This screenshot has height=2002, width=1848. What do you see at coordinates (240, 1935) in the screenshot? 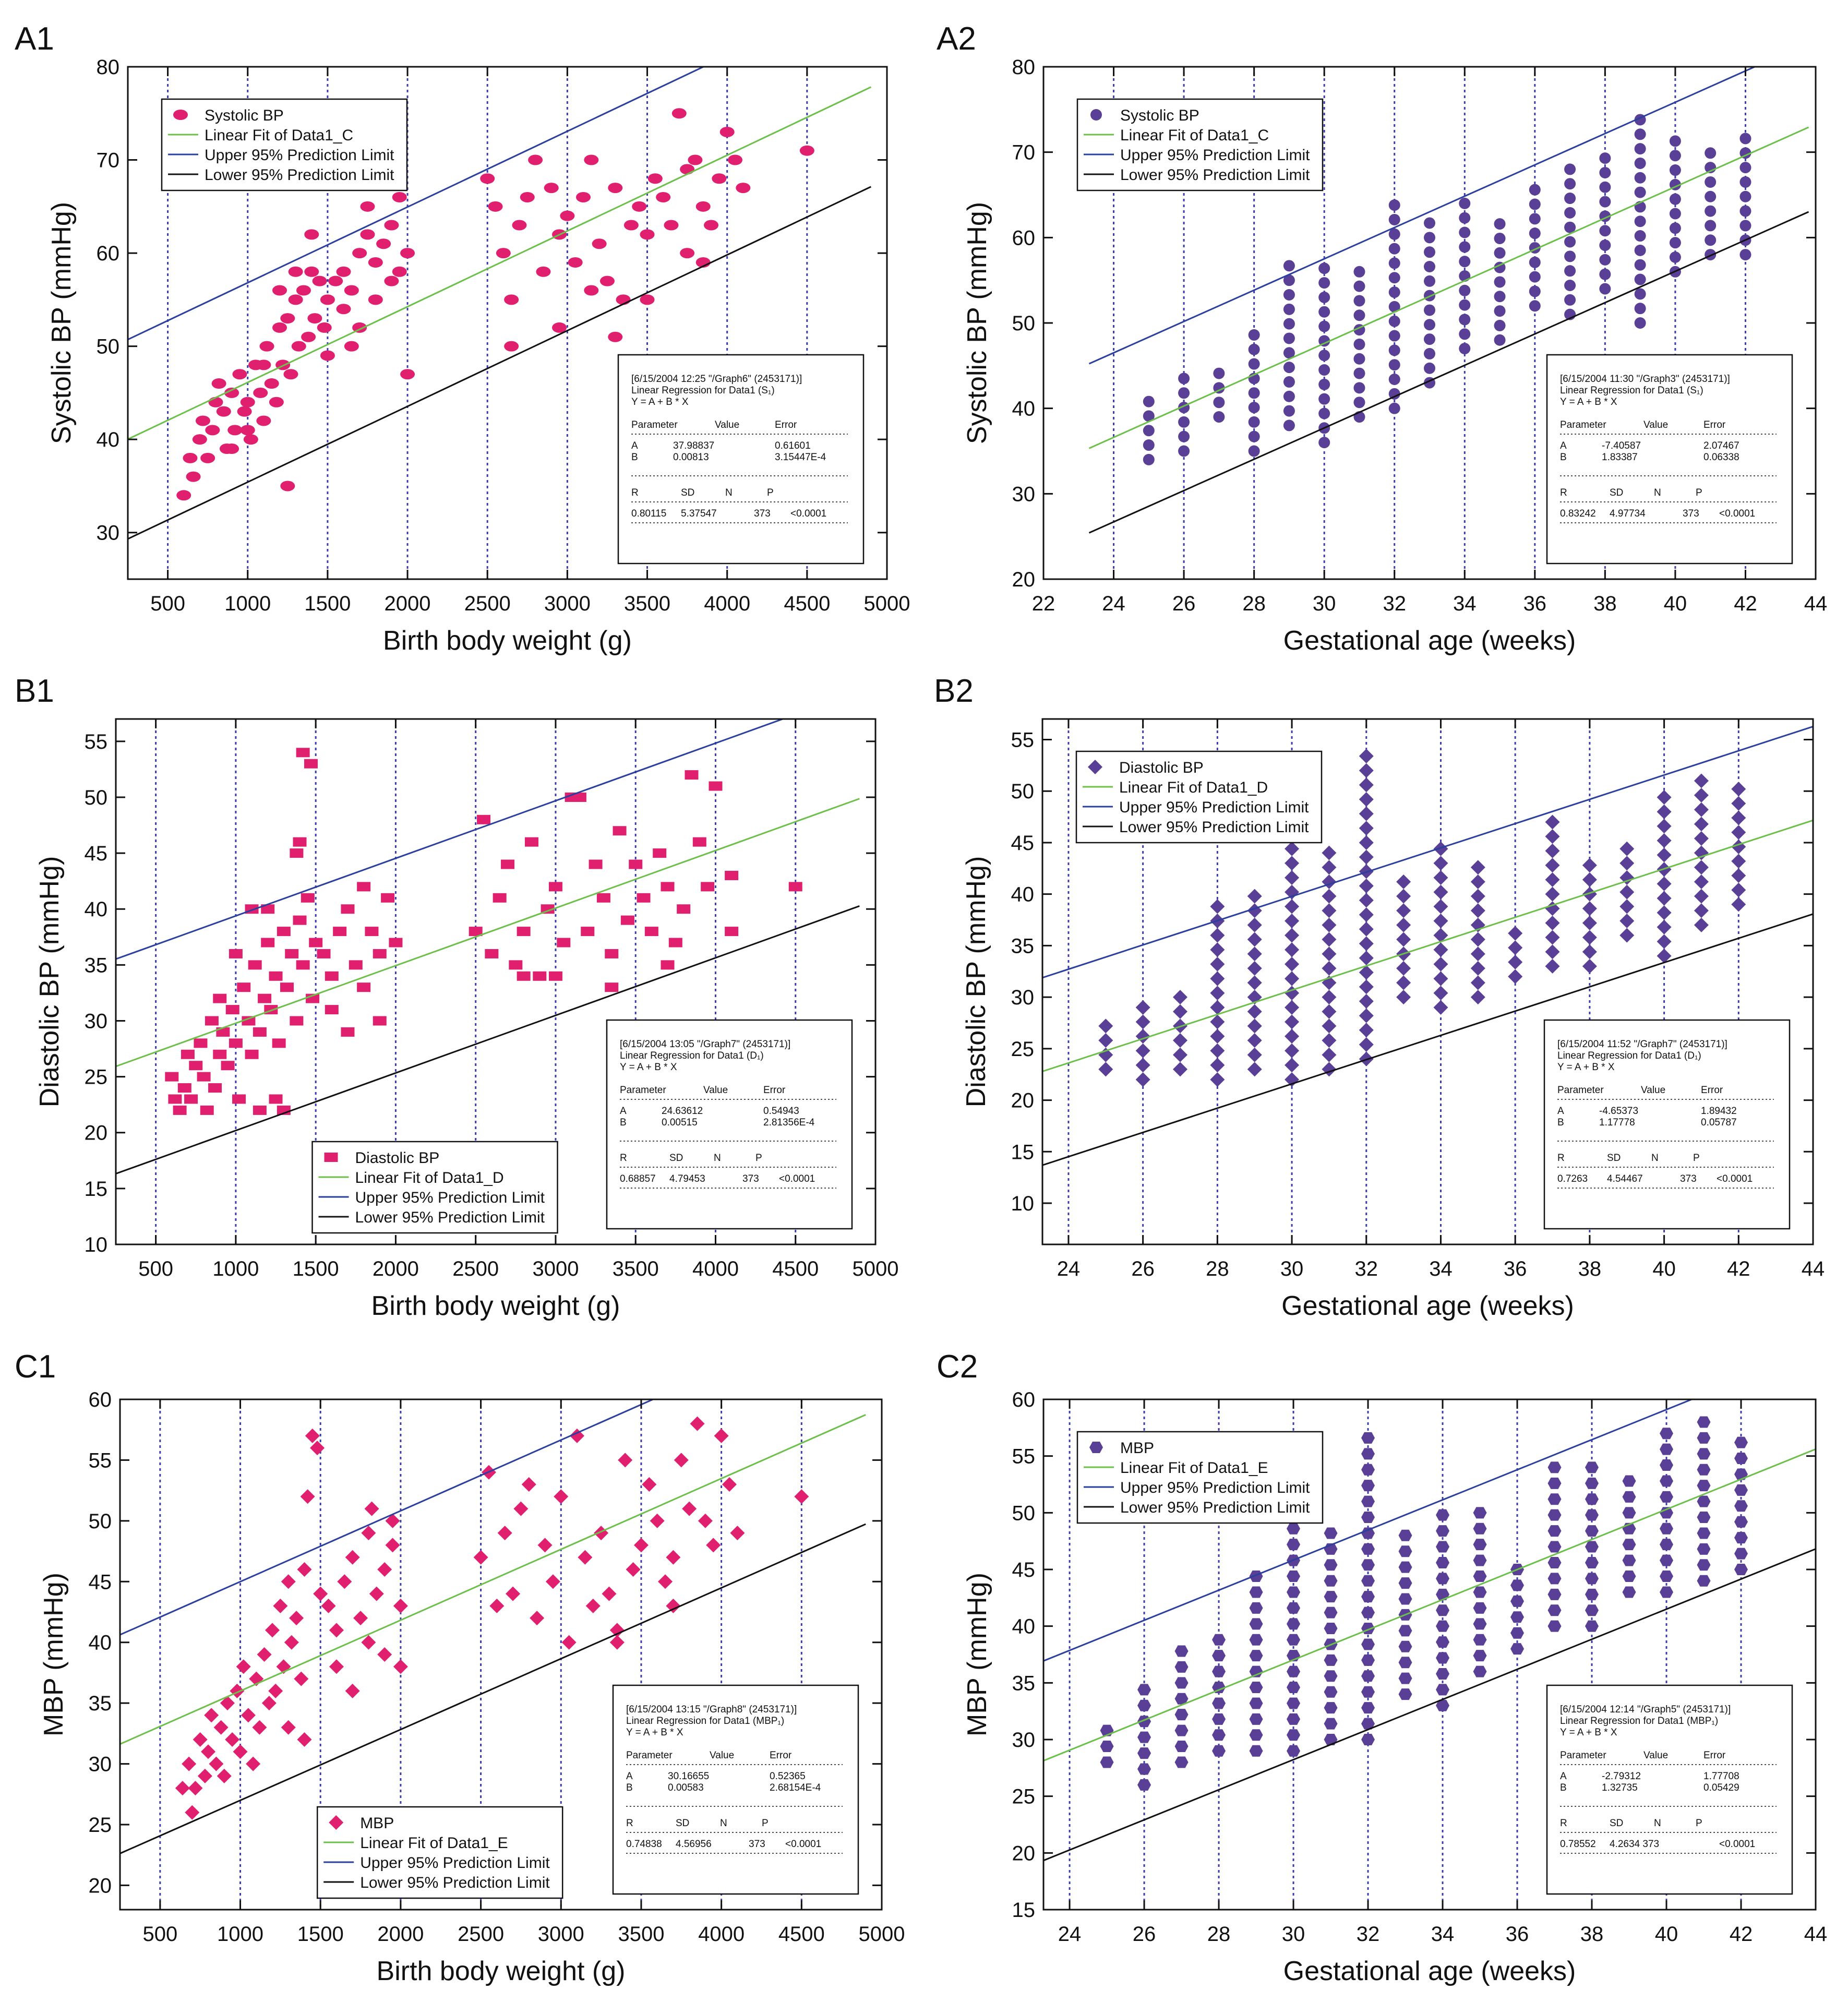
I see `x-tick-label: 1000` at bounding box center [240, 1935].